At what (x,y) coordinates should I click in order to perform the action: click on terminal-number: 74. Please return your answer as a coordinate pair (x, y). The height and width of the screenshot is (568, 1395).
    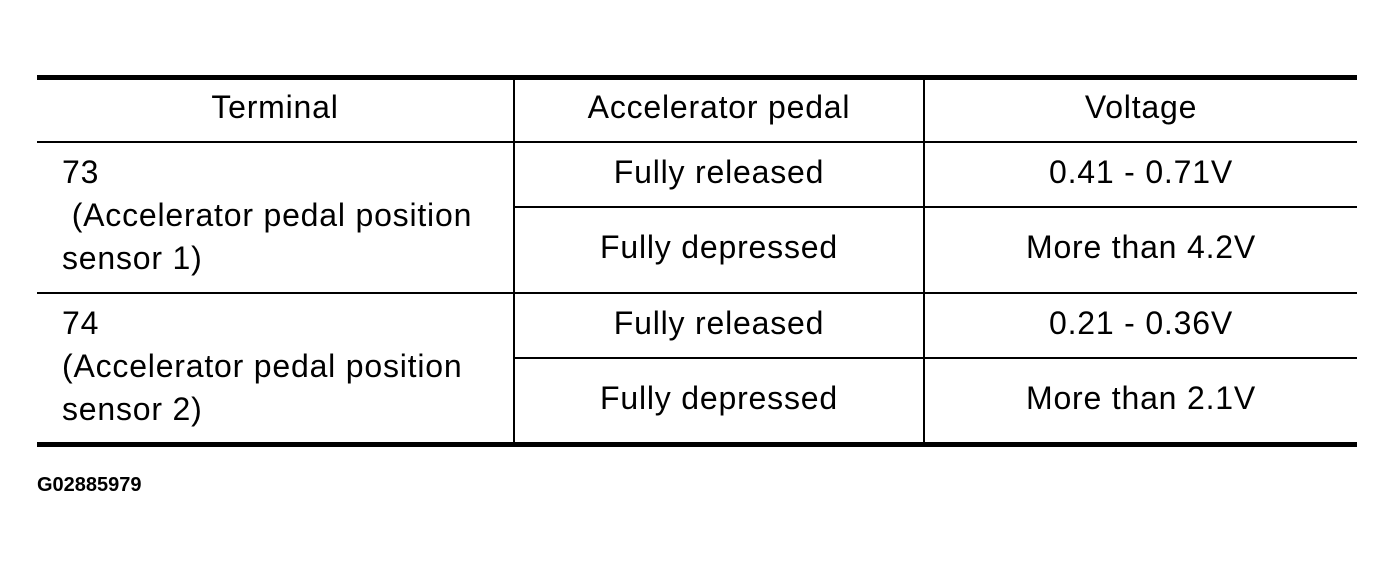
    Looking at the image, I should click on (81, 323).